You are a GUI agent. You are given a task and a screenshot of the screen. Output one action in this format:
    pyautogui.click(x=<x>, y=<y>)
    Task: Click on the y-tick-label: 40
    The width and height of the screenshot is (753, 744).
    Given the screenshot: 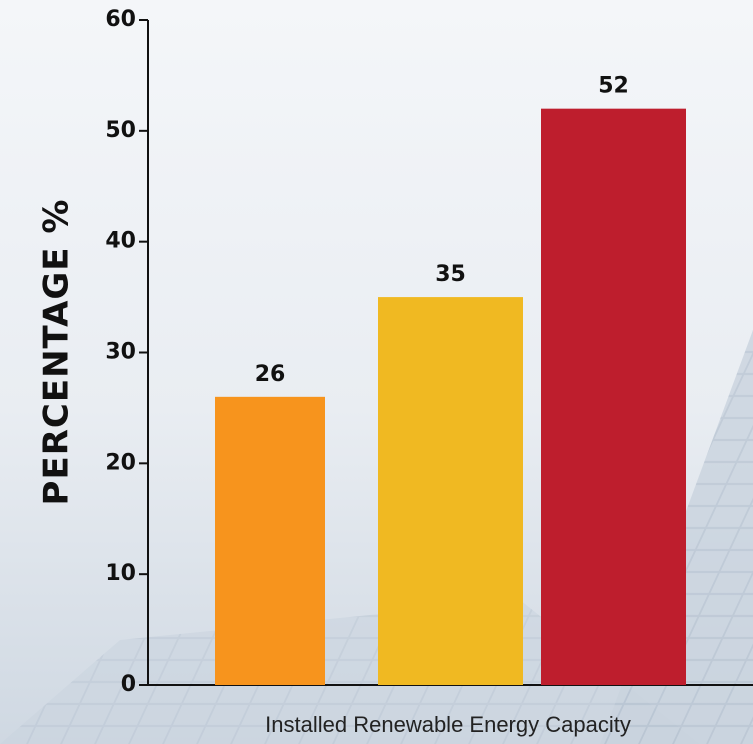 What is the action you would take?
    pyautogui.click(x=120, y=241)
    